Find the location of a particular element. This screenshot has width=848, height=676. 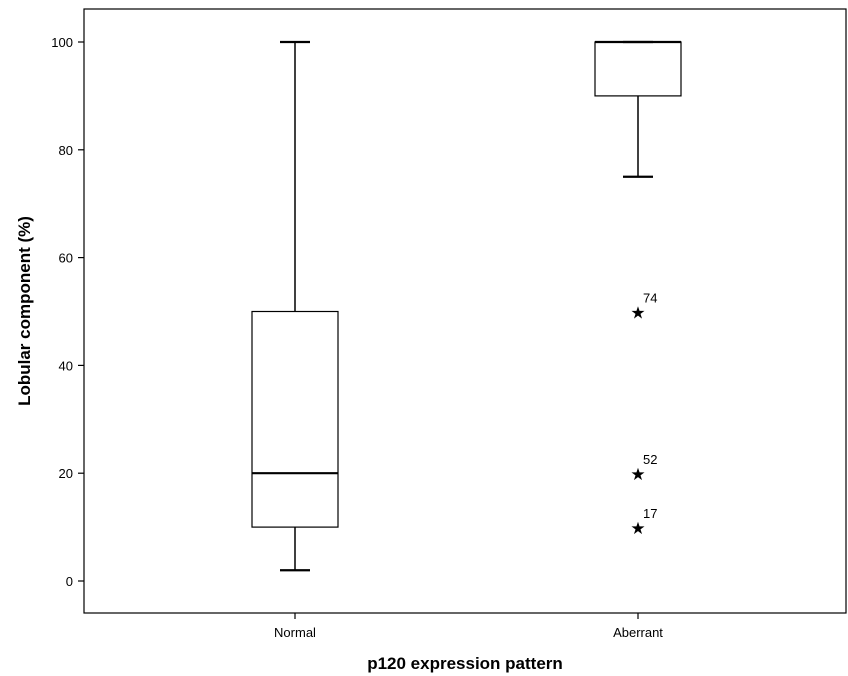

outlier-label: 52 is located at coordinates (650, 459).